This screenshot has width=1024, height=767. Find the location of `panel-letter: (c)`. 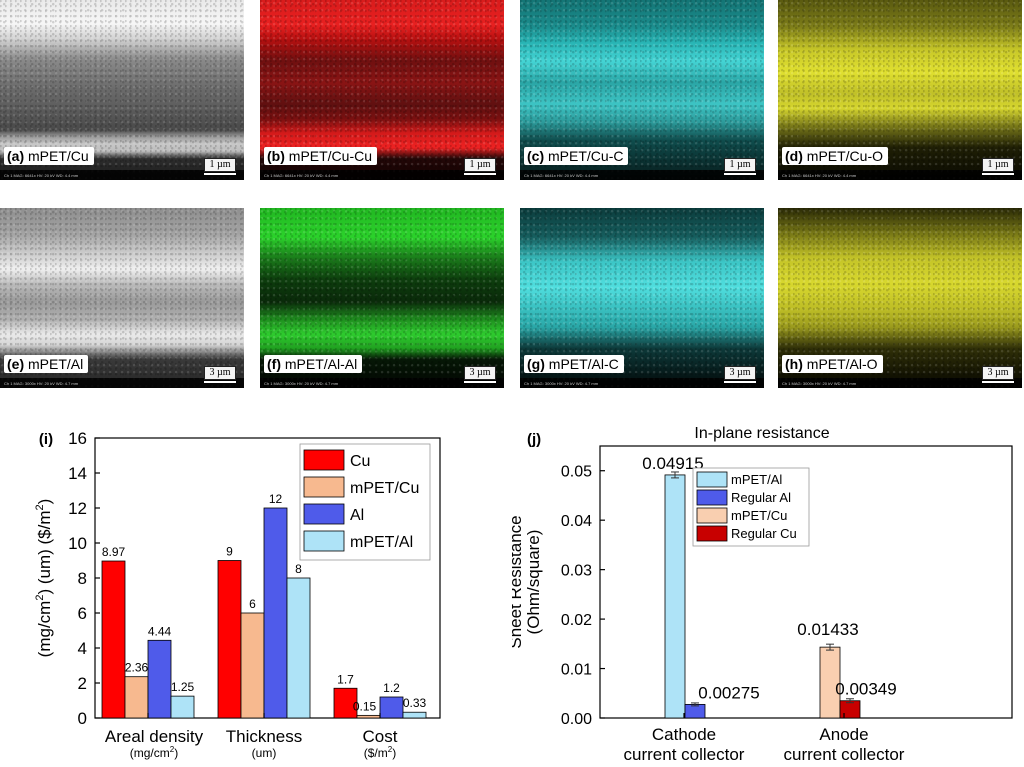

panel-letter: (c) is located at coordinates (536, 156).